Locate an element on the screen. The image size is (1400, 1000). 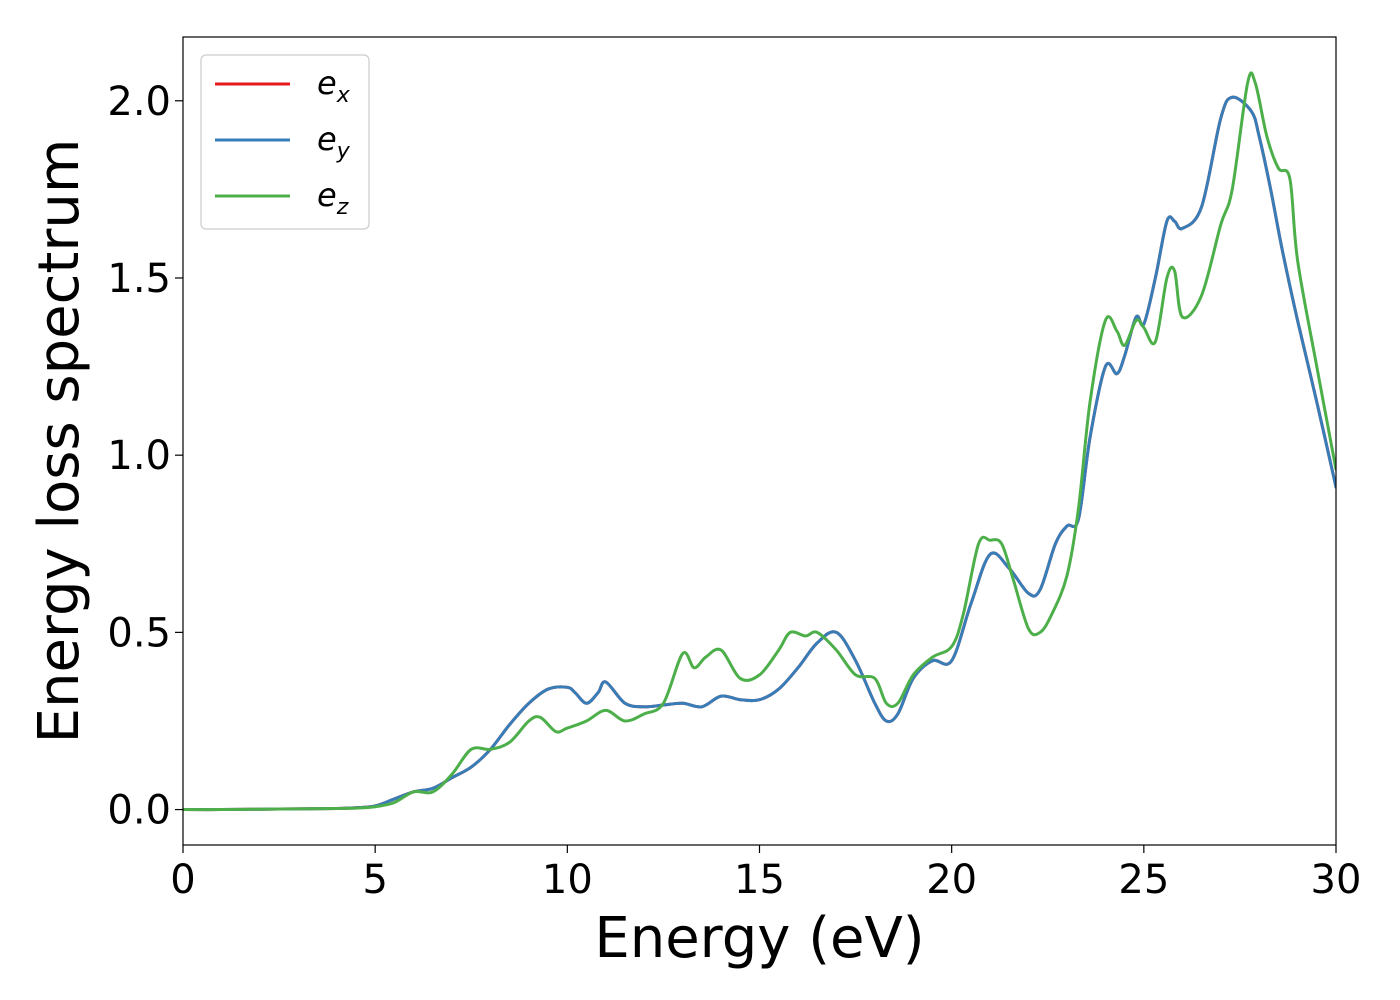
legend-label-ex: ex is located at coordinates (334, 86).